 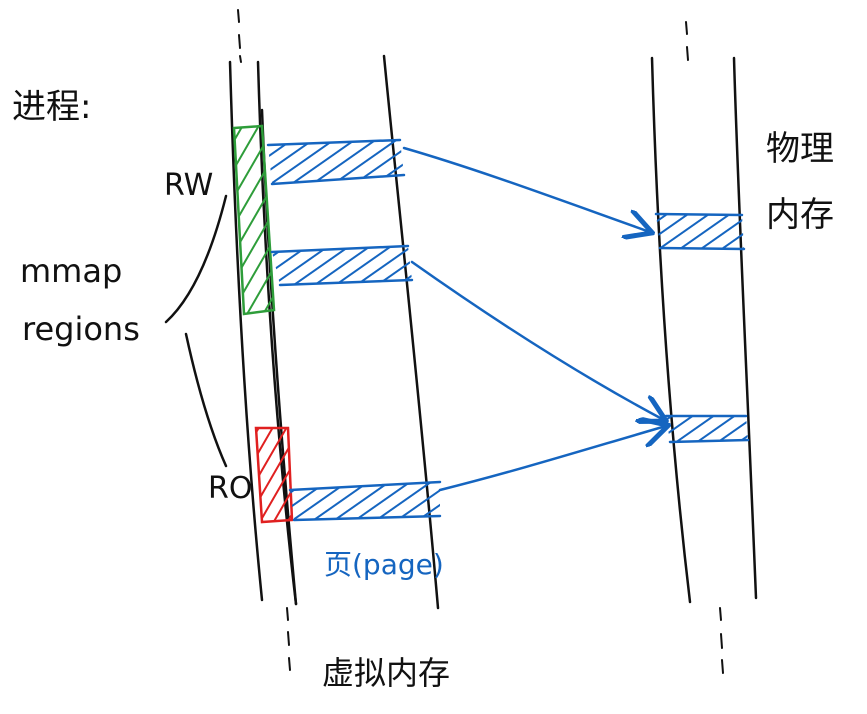 What do you see at coordinates (526, 189) in the screenshot?
I see `arrow-page1-to-physical1` at bounding box center [526, 189].